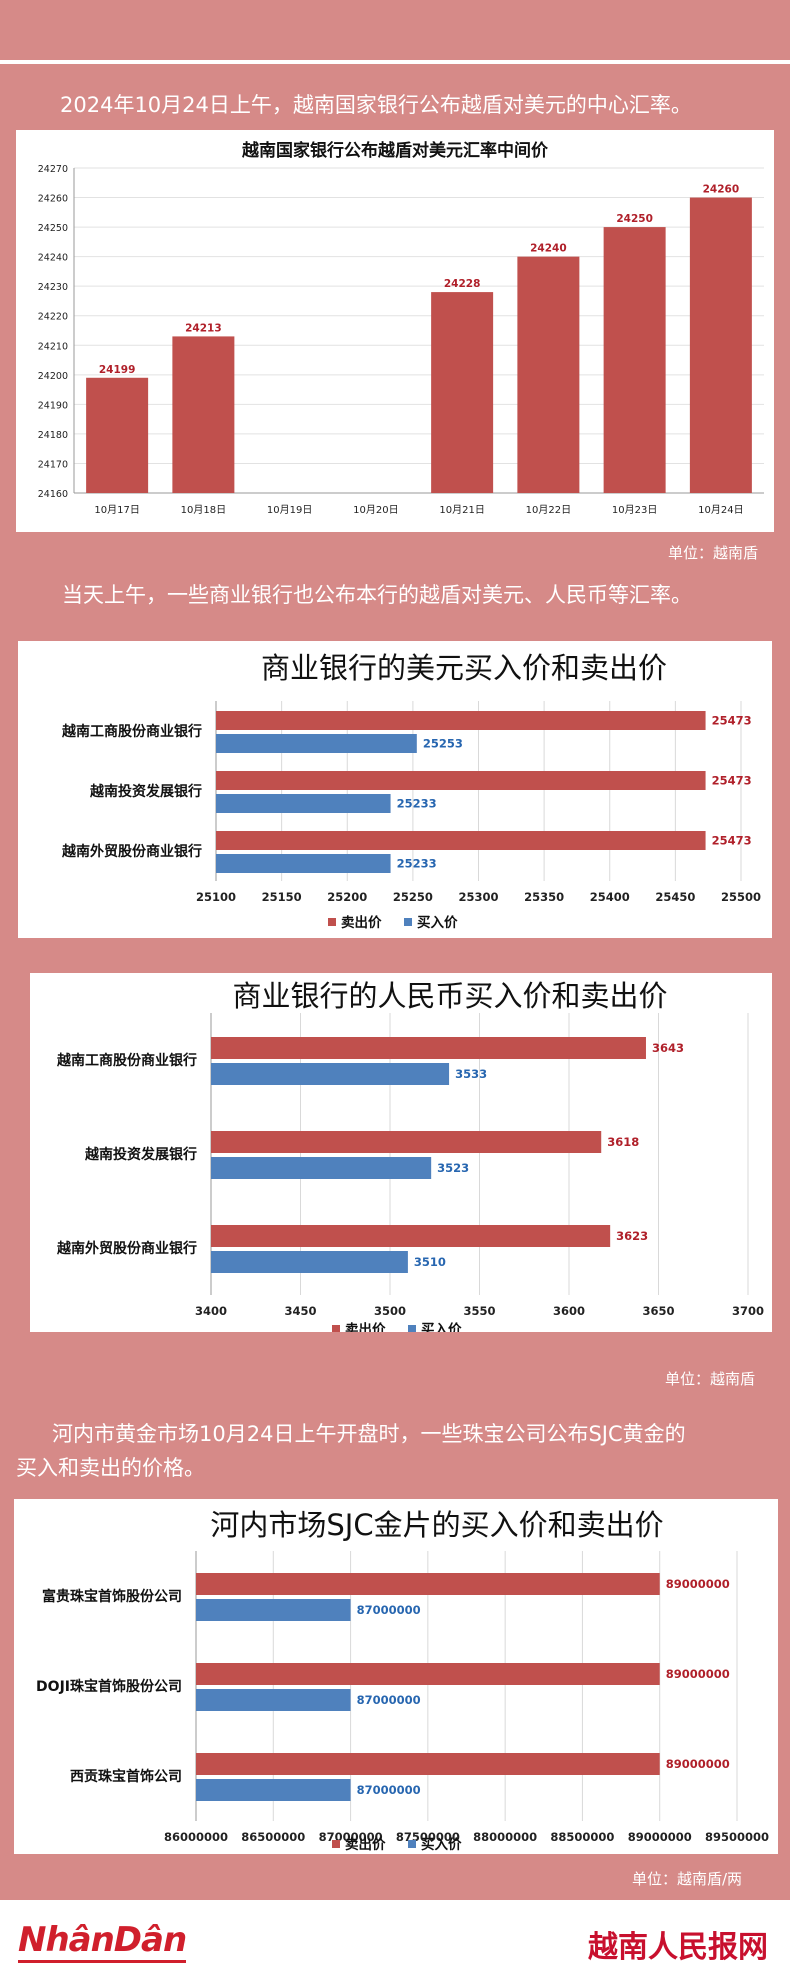 The image size is (790, 1975). Describe the element at coordinates (347, 897) in the screenshot. I see `x-tick-label: 25200` at that location.